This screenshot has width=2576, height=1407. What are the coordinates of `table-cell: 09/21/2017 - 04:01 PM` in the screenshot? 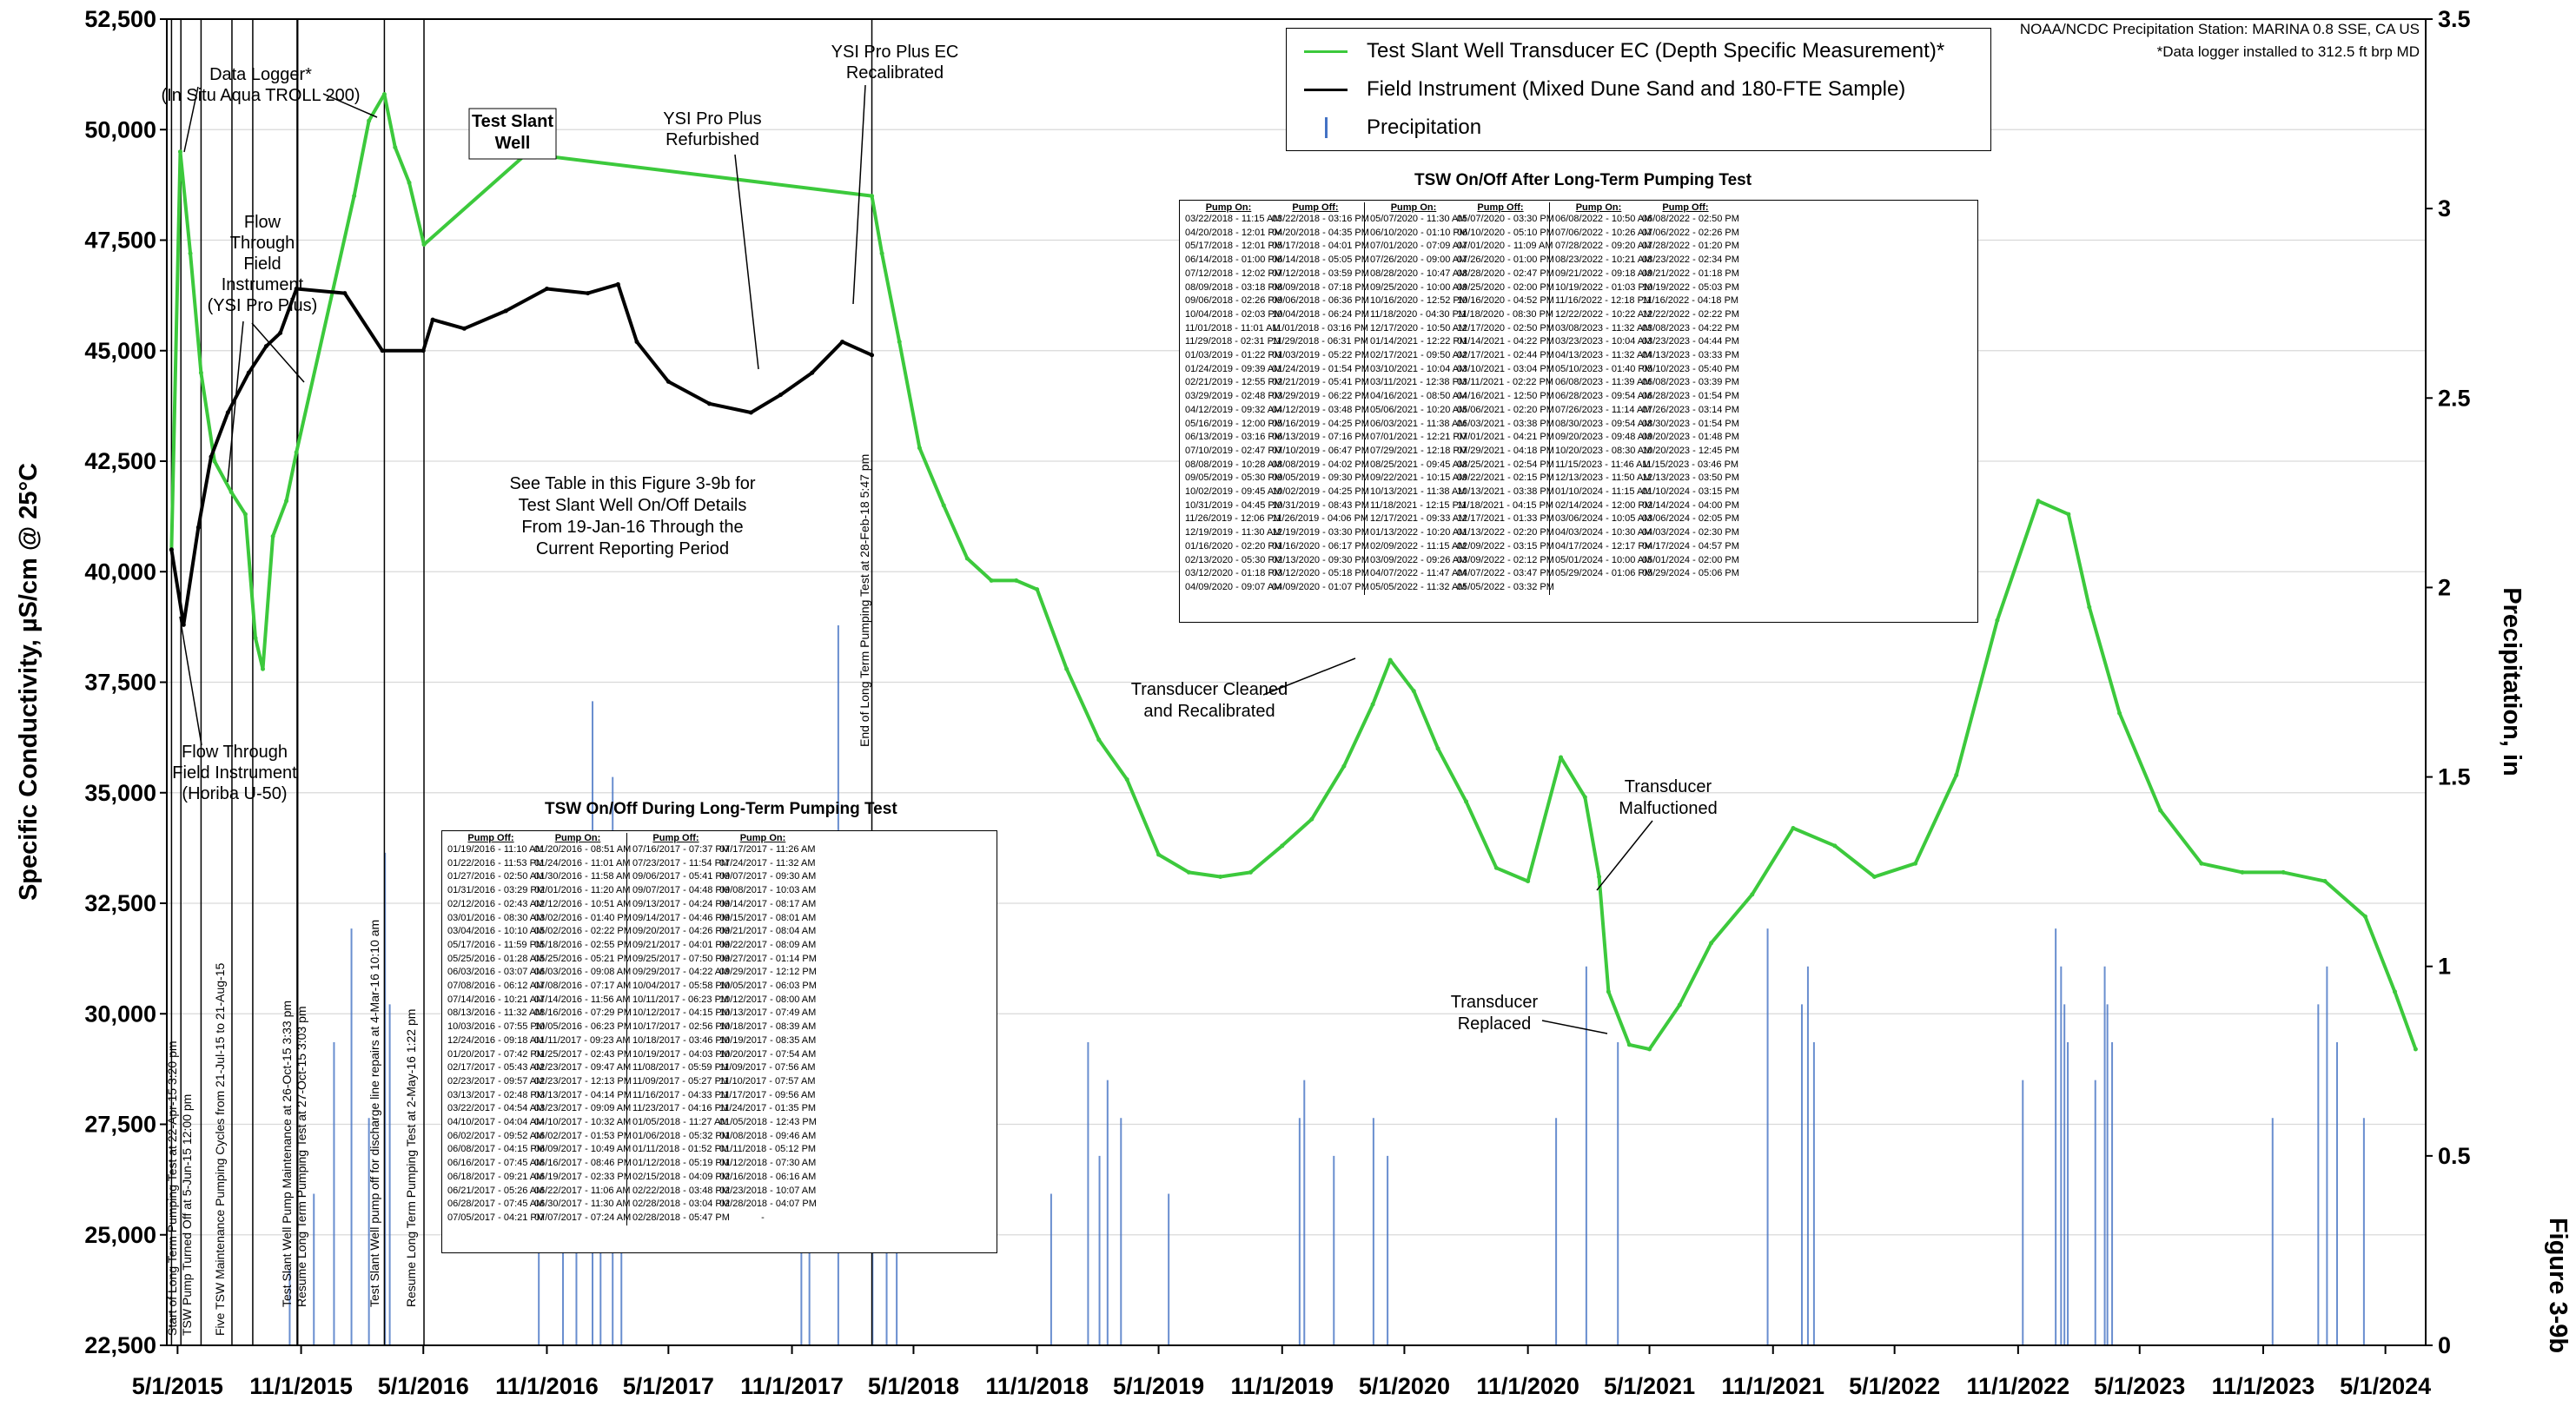 It's located at (681, 944).